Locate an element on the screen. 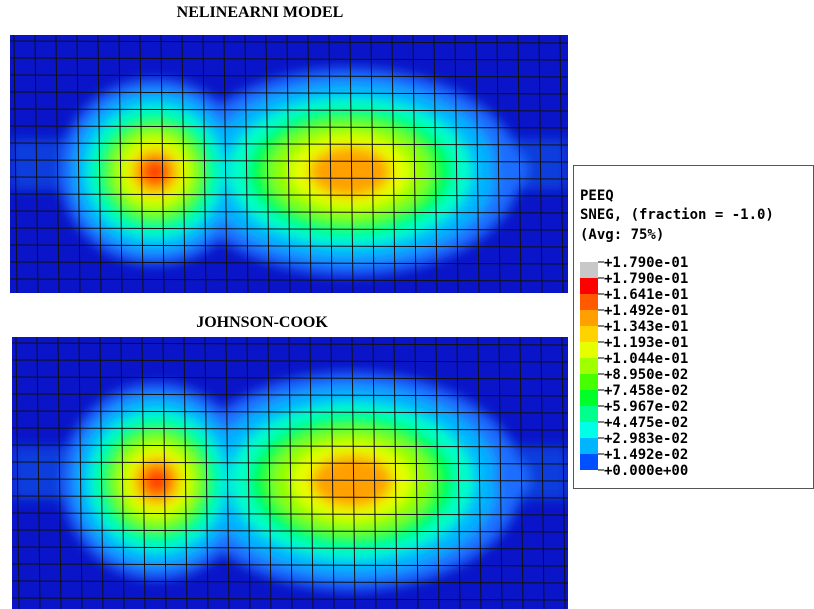 The height and width of the screenshot is (609, 814). panel-title: NELINEARNI MODEL is located at coordinates (260, 12).